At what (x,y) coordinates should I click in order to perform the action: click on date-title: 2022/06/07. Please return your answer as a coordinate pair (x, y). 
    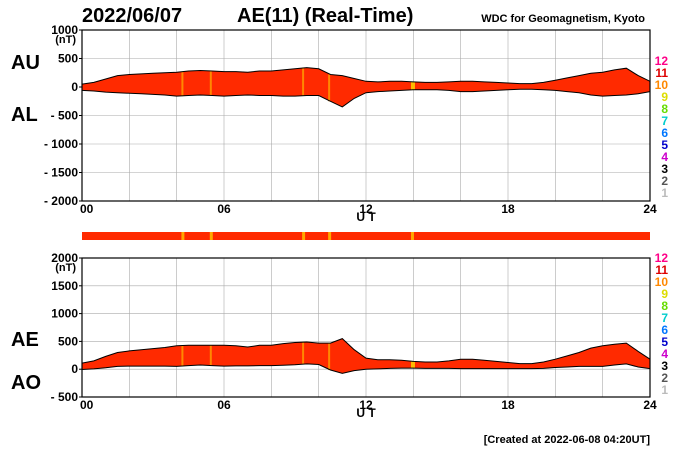
    Looking at the image, I should click on (132, 16).